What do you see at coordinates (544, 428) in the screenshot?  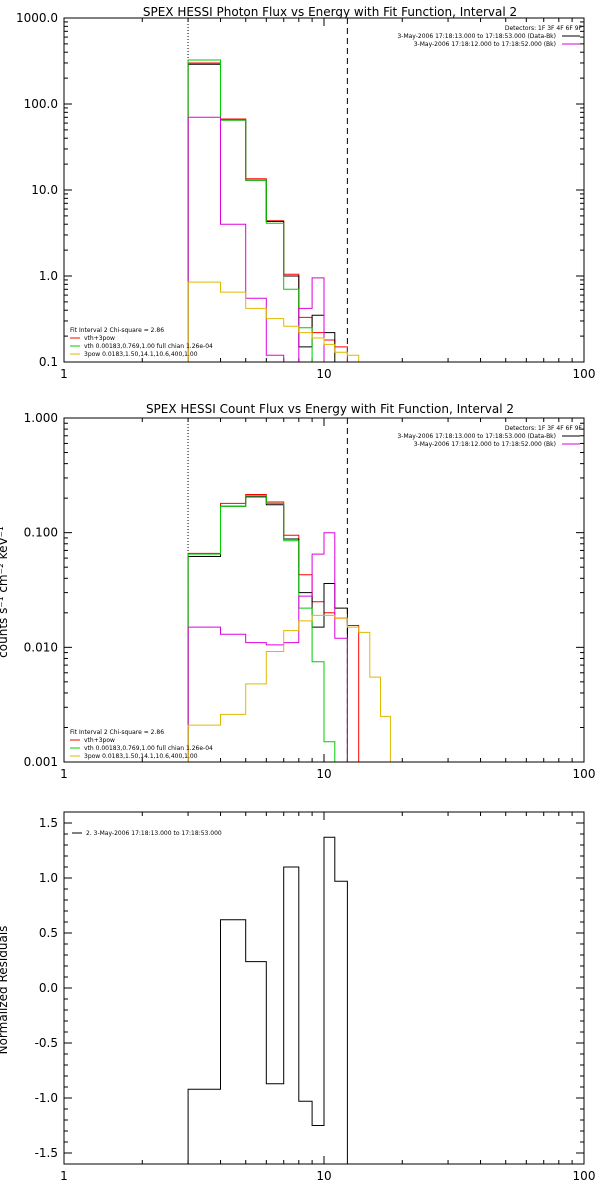 I see `count-flux-detectors-label: Detectors: 1F 3F 4F 6F 9F` at bounding box center [544, 428].